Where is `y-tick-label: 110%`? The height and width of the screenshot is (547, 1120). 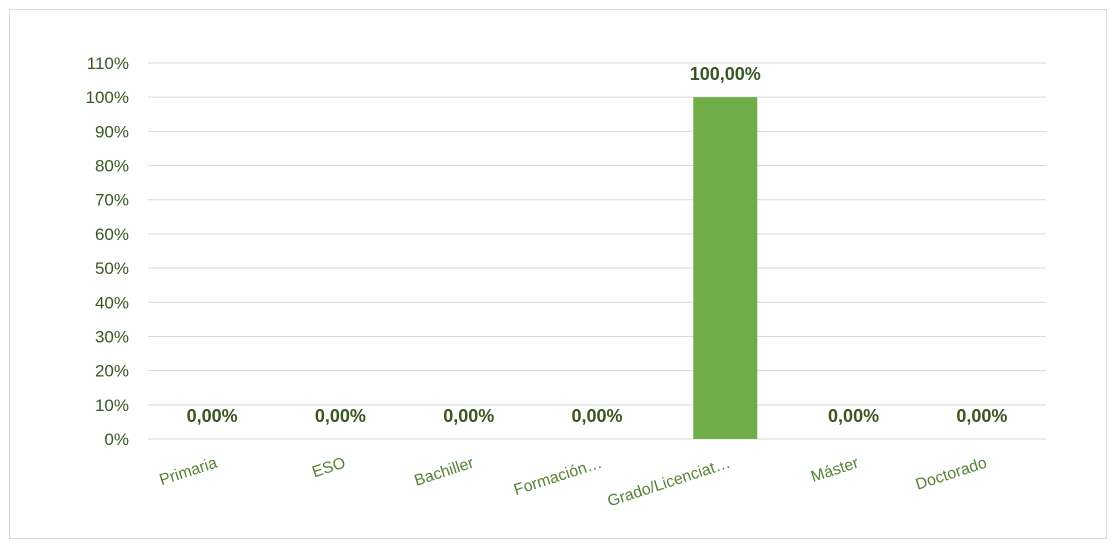 y-tick-label: 110% is located at coordinates (108, 63).